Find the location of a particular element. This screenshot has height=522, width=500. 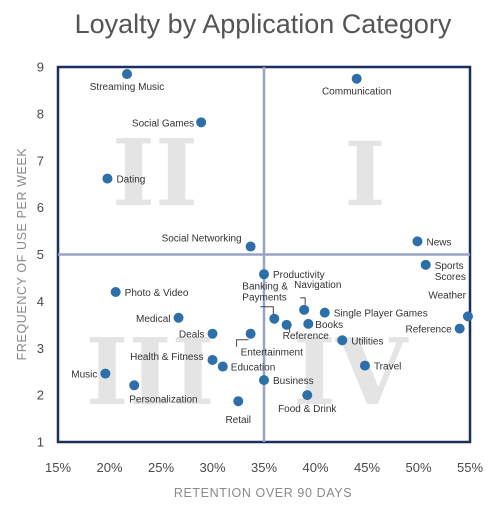

x-tick-label: 40% is located at coordinates (315, 467).